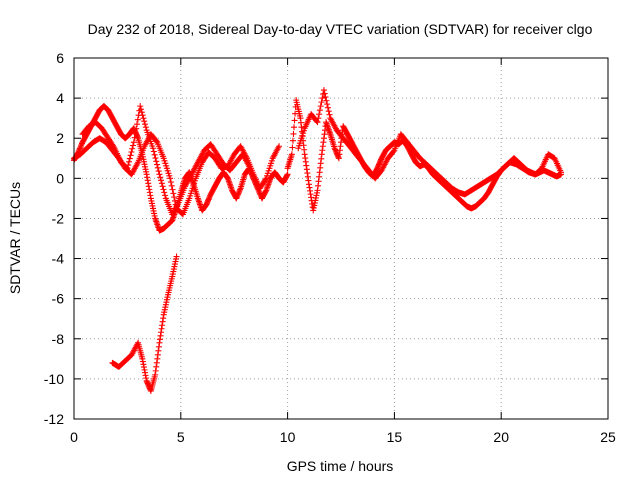 The width and height of the screenshot is (640, 480). What do you see at coordinates (15, 238) in the screenshot?
I see `y-axis-label: SDTVAR / TECUs` at bounding box center [15, 238].